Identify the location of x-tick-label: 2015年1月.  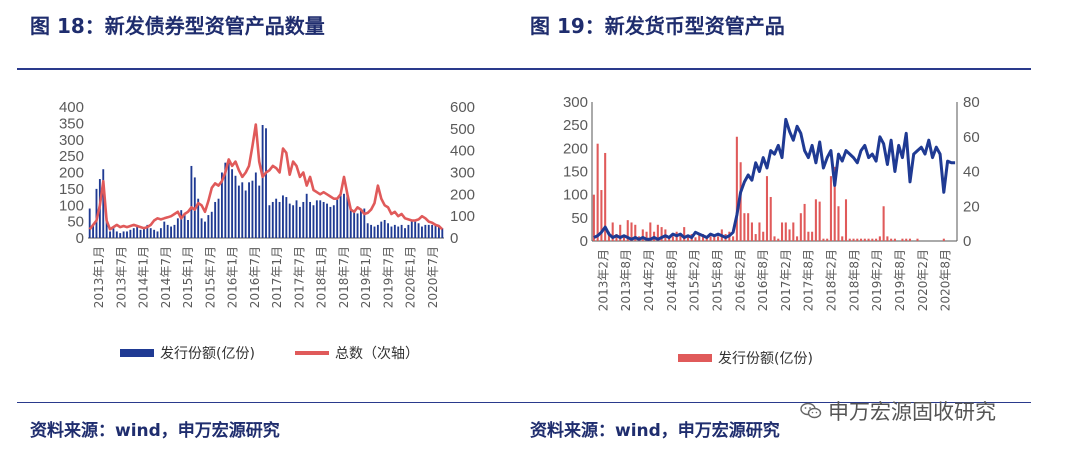
(188, 277).